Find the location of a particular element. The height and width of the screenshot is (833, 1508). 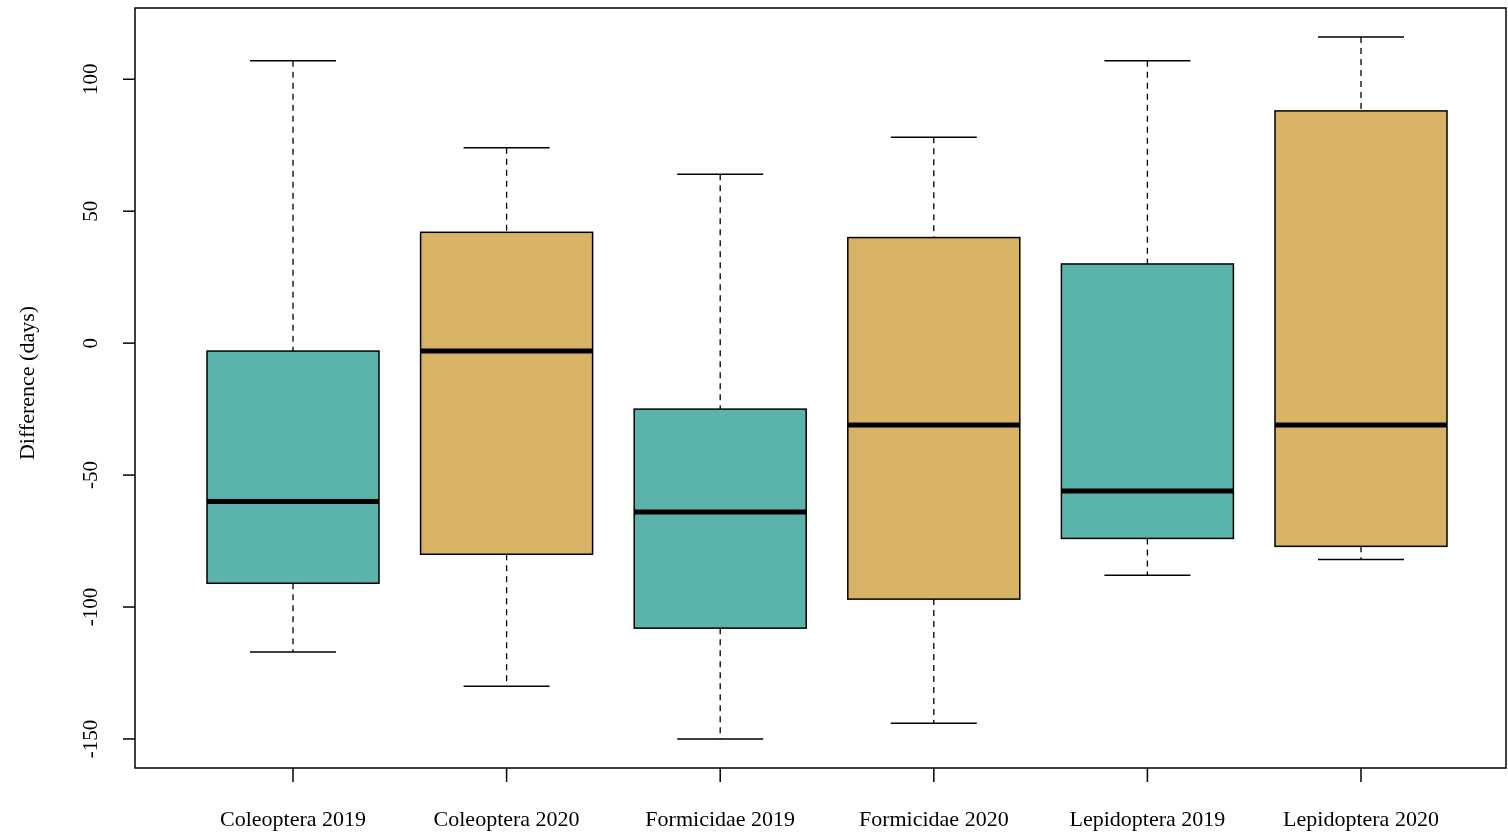

x-tick-label: Coleoptera 2020 is located at coordinates (506, 818).